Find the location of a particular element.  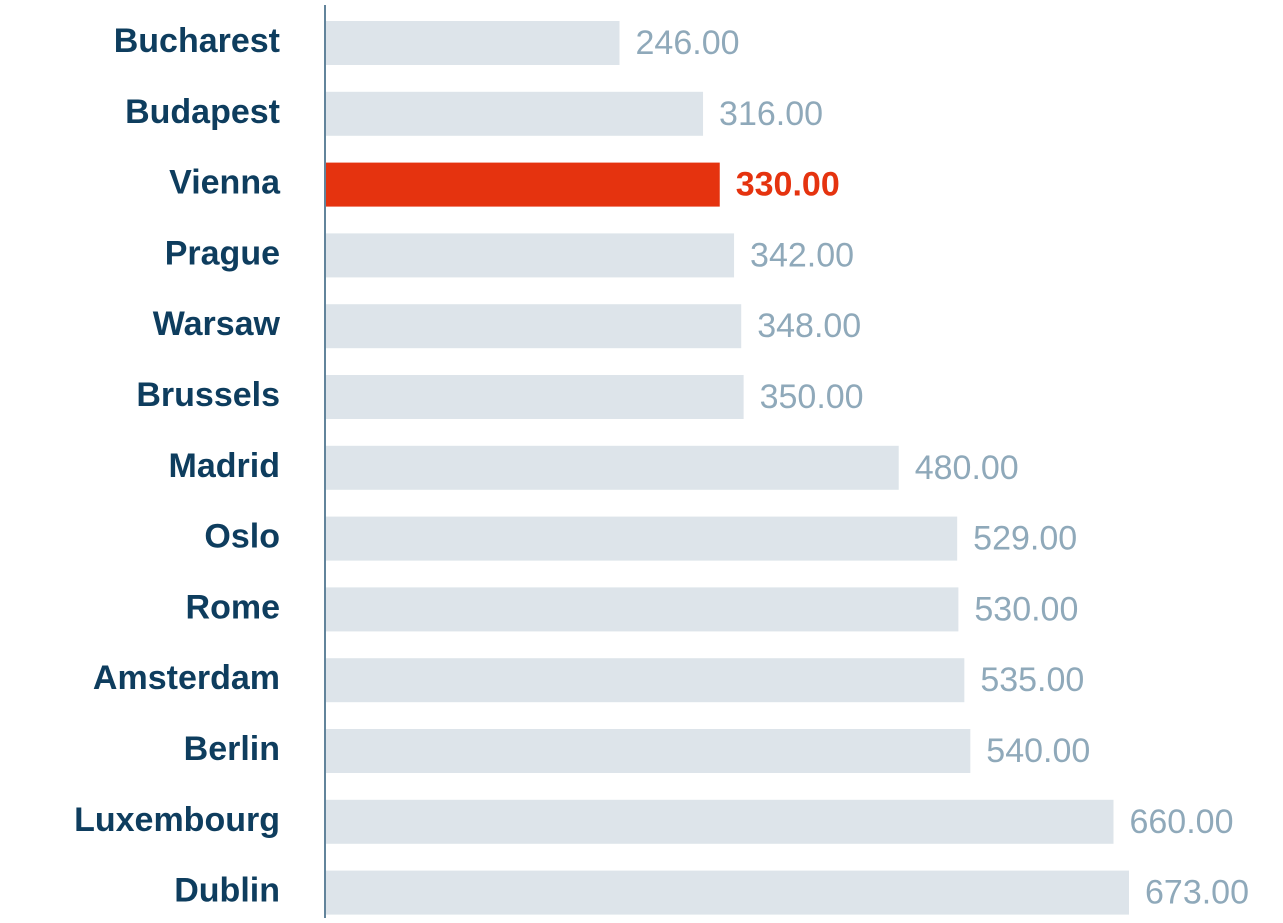

value-label: 530.00 is located at coordinates (1026, 609).